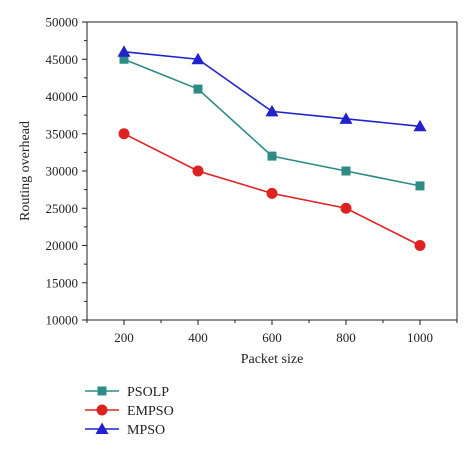  Describe the element at coordinates (62, 22) in the screenshot. I see `y-tick-label: 50000` at that location.